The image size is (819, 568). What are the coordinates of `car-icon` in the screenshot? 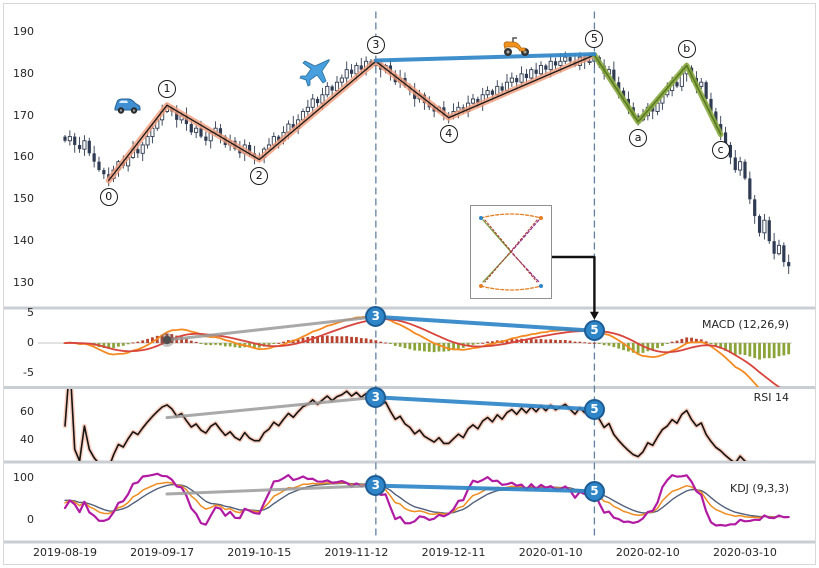 It's located at (127, 106).